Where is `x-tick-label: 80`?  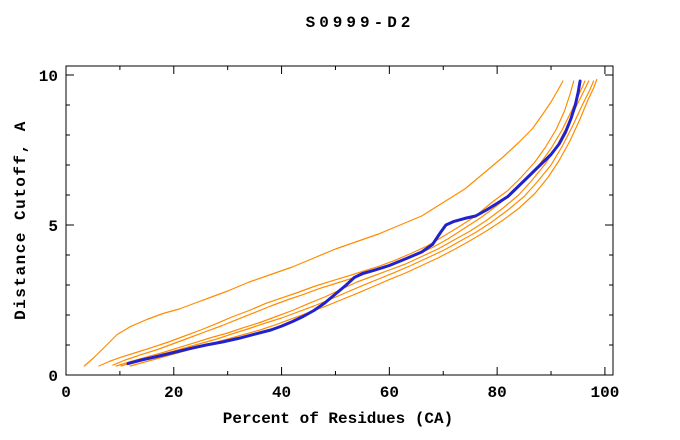
x-tick-label: 80 is located at coordinates (497, 393).